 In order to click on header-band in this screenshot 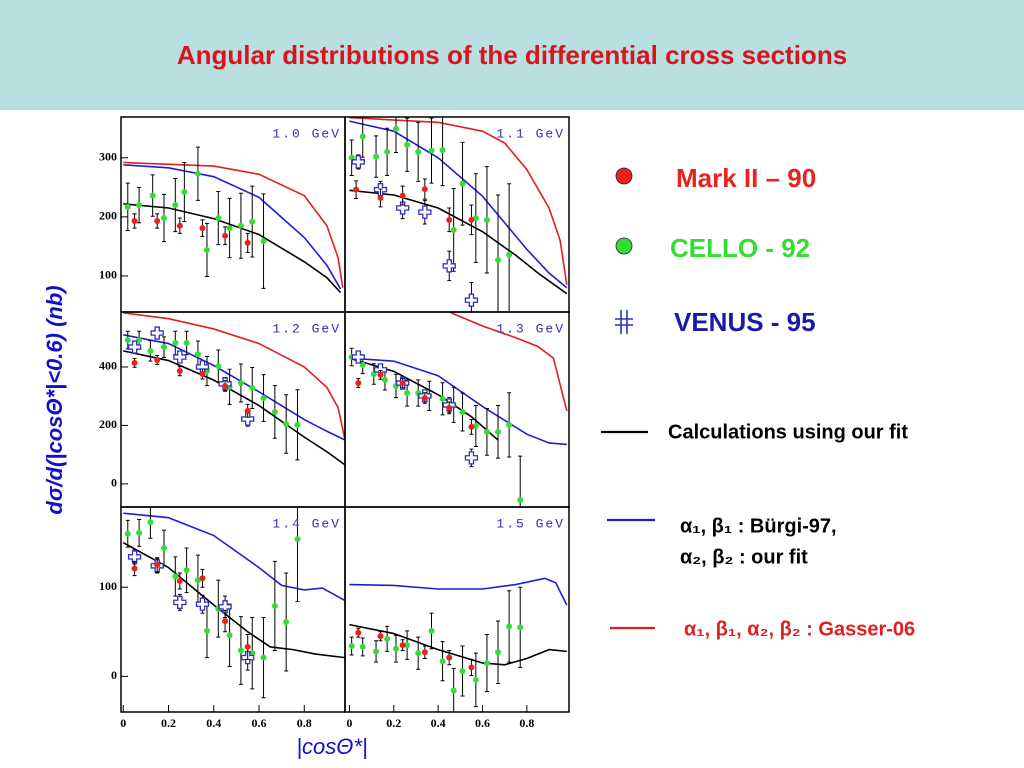, I will do `click(512, 55)`.